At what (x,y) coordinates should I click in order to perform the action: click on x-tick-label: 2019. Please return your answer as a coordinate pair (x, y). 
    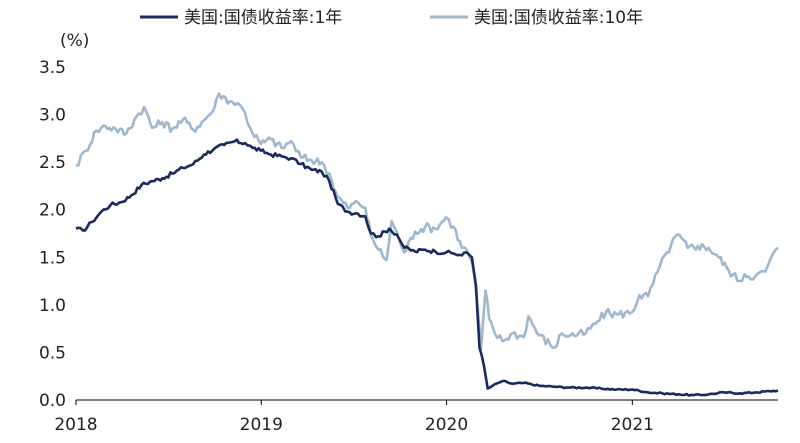
    Looking at the image, I should click on (261, 425).